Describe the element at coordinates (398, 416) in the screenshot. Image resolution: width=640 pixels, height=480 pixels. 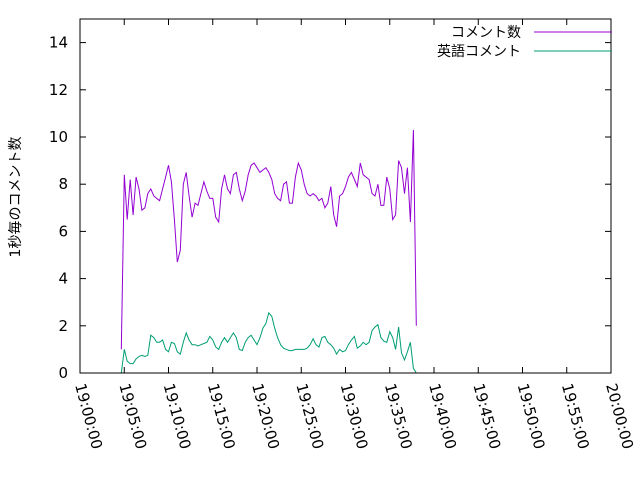
I see `x-tick-label: 19:35:00` at that location.